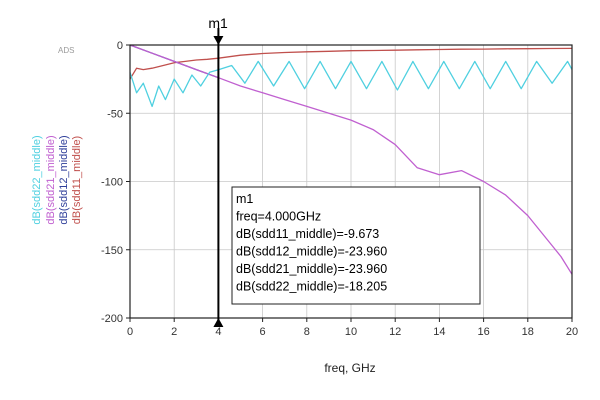  Describe the element at coordinates (174, 332) in the screenshot. I see `x-tick-label: 2` at that location.